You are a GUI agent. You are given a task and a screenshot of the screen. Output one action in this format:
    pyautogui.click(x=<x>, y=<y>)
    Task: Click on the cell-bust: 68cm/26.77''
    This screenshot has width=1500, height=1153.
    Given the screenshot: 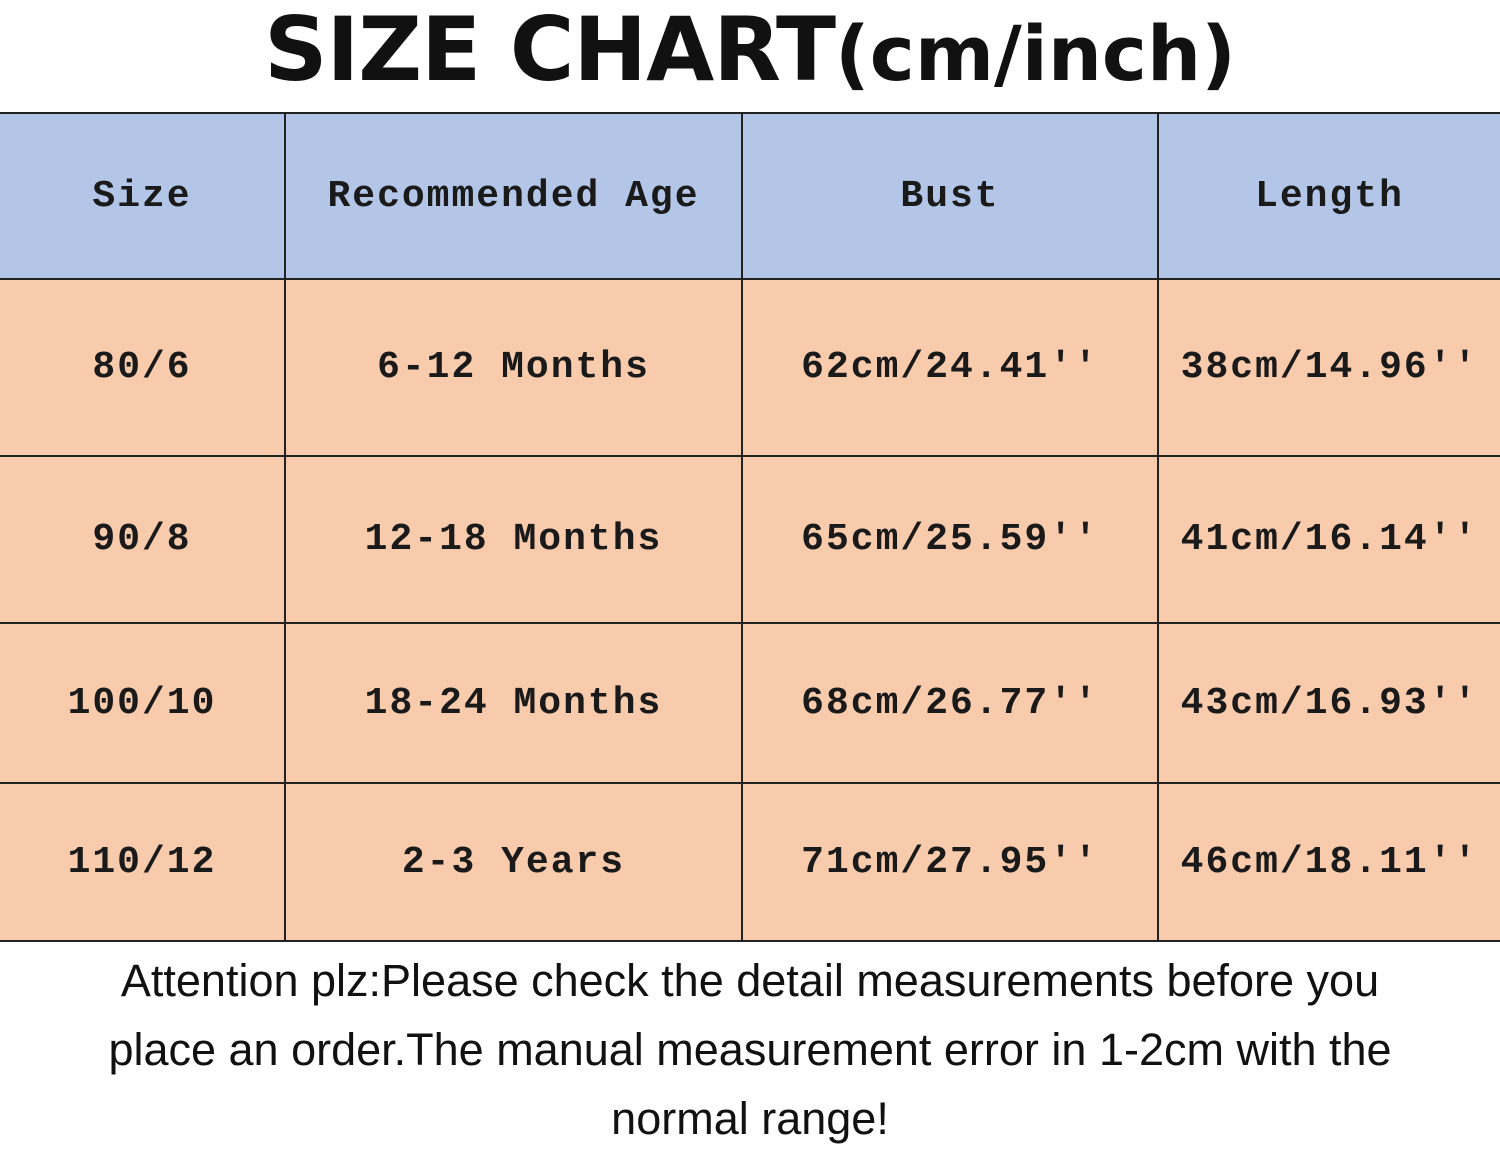 What is the action you would take?
    pyautogui.click(x=950, y=703)
    